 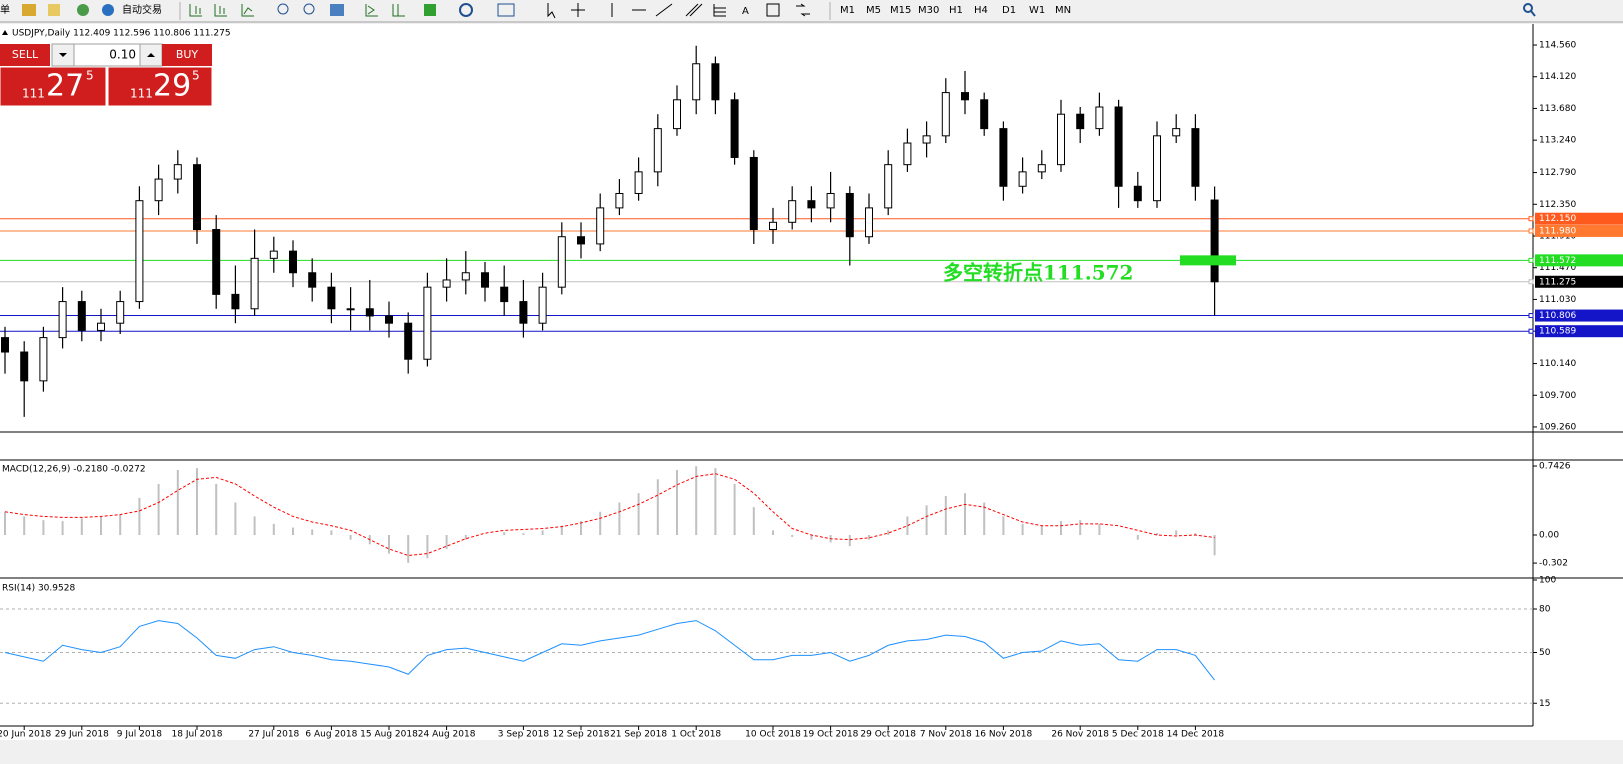 What do you see at coordinates (1063, 10) in the screenshot?
I see `timeframe-button: MN` at bounding box center [1063, 10].